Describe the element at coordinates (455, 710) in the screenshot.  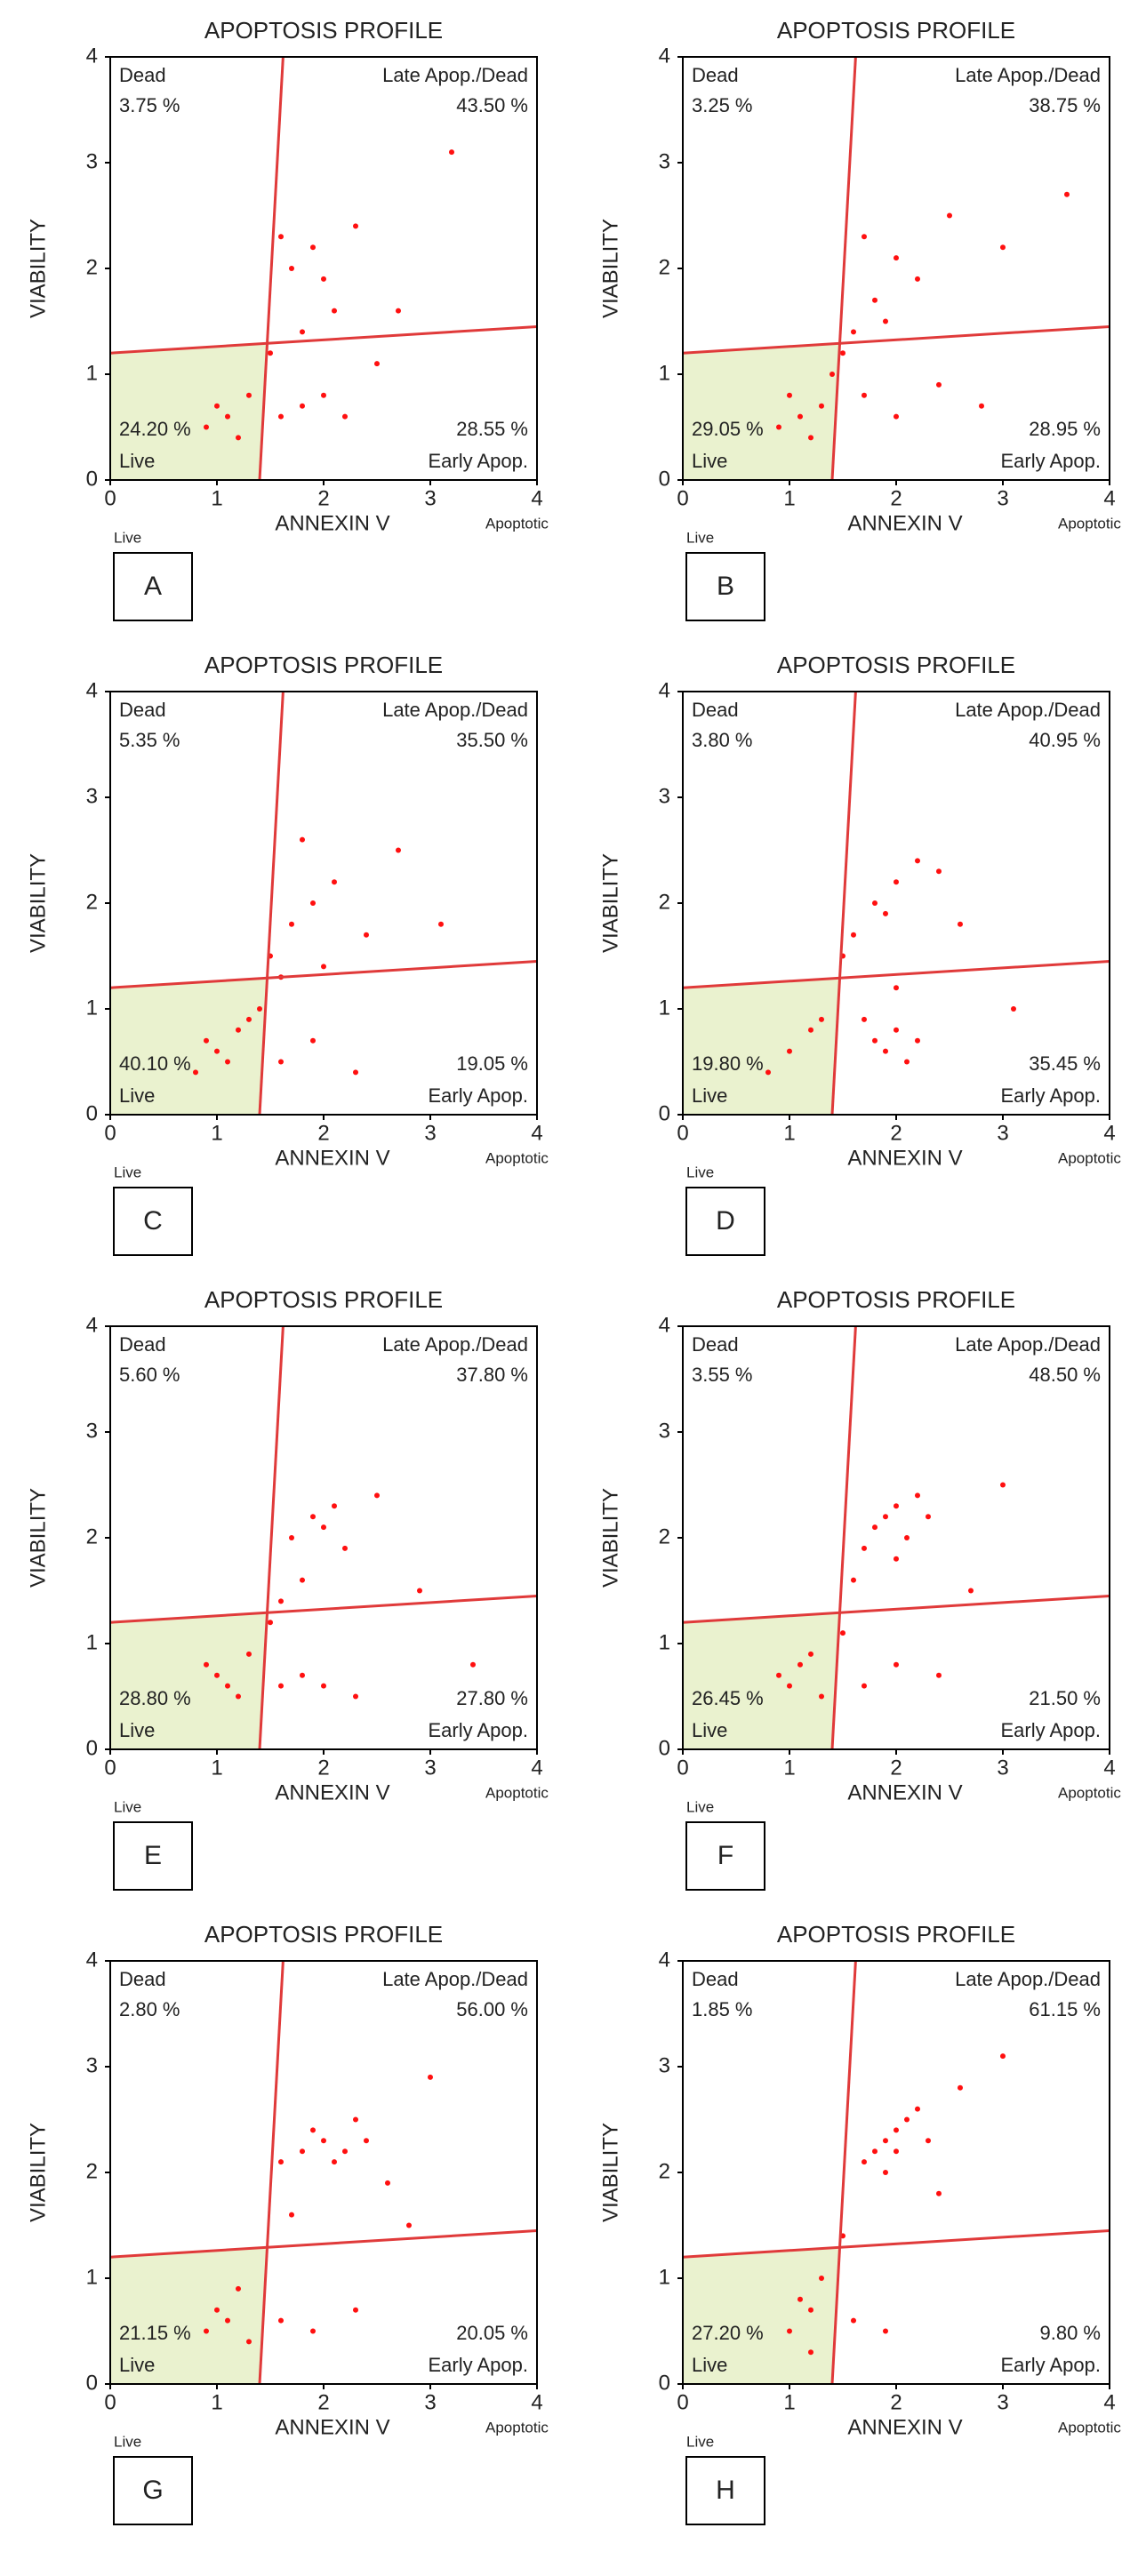
I see `quadrant-name: Late Apop./Dead` at that location.